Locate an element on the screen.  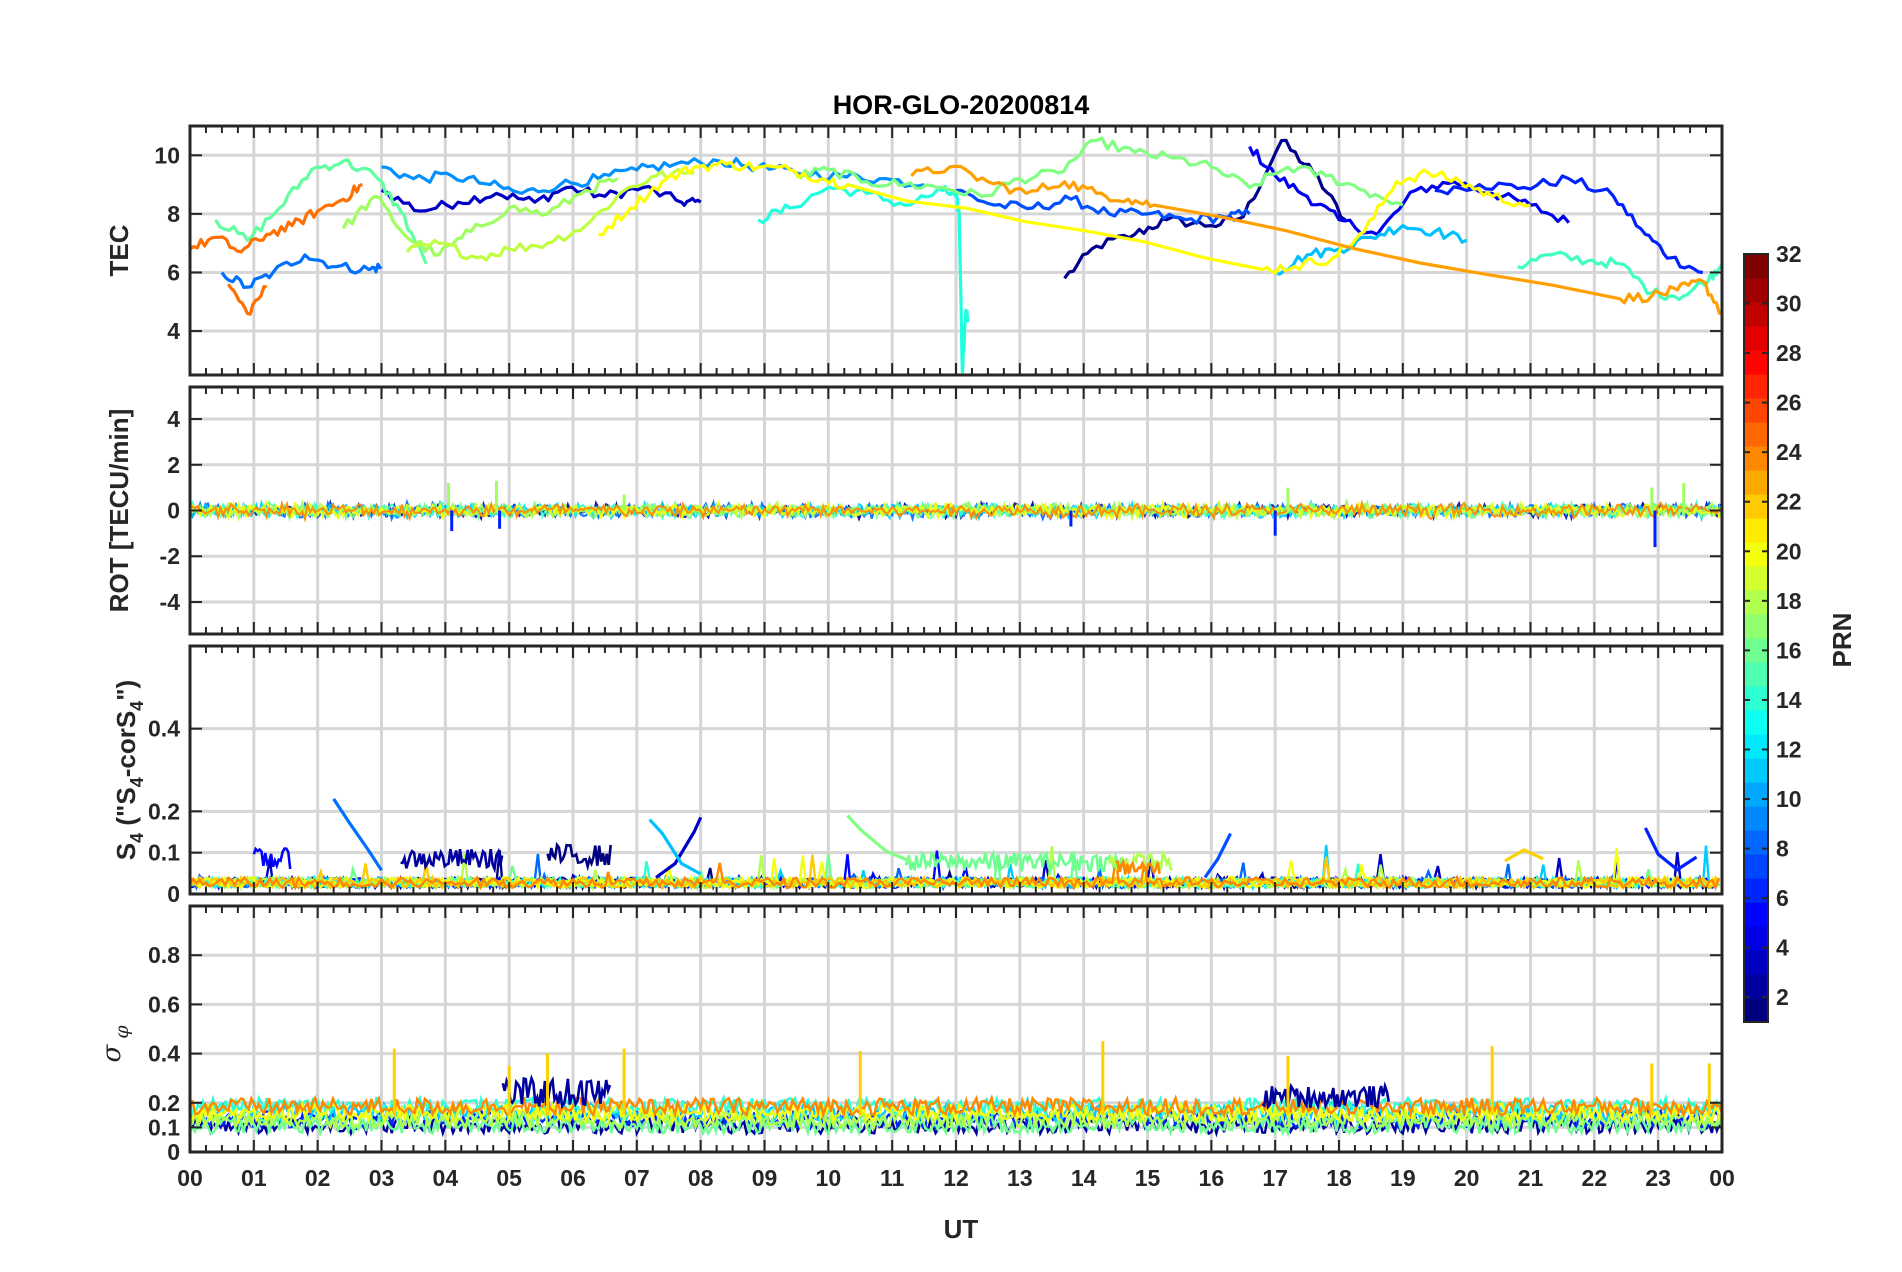
y-tick-label: 0.6 is located at coordinates (164, 1004).